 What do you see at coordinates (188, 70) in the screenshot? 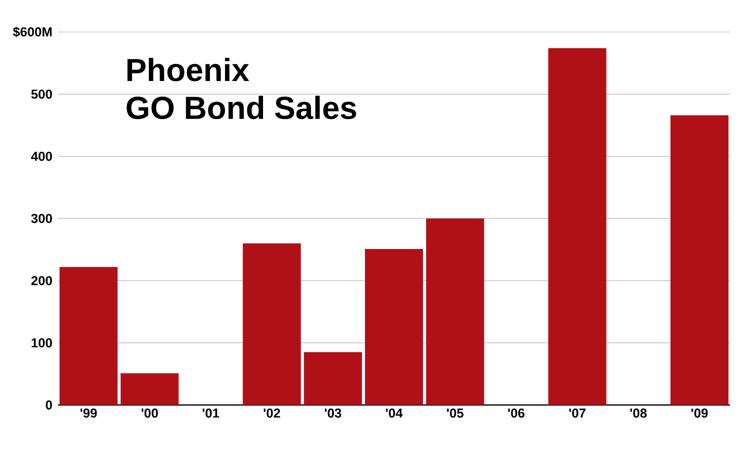
I see `text: Phoenix` at bounding box center [188, 70].